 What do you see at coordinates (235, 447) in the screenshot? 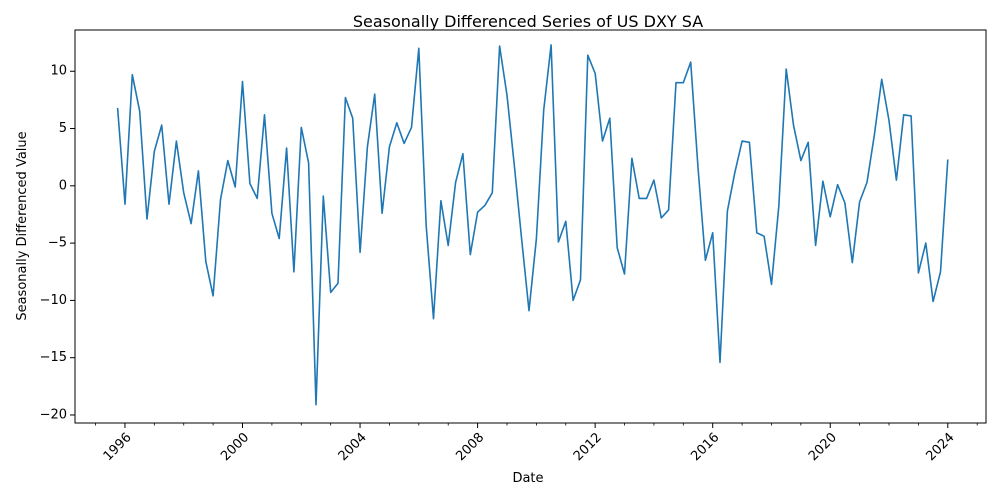
I see `x-tick-label: 2000` at bounding box center [235, 447].